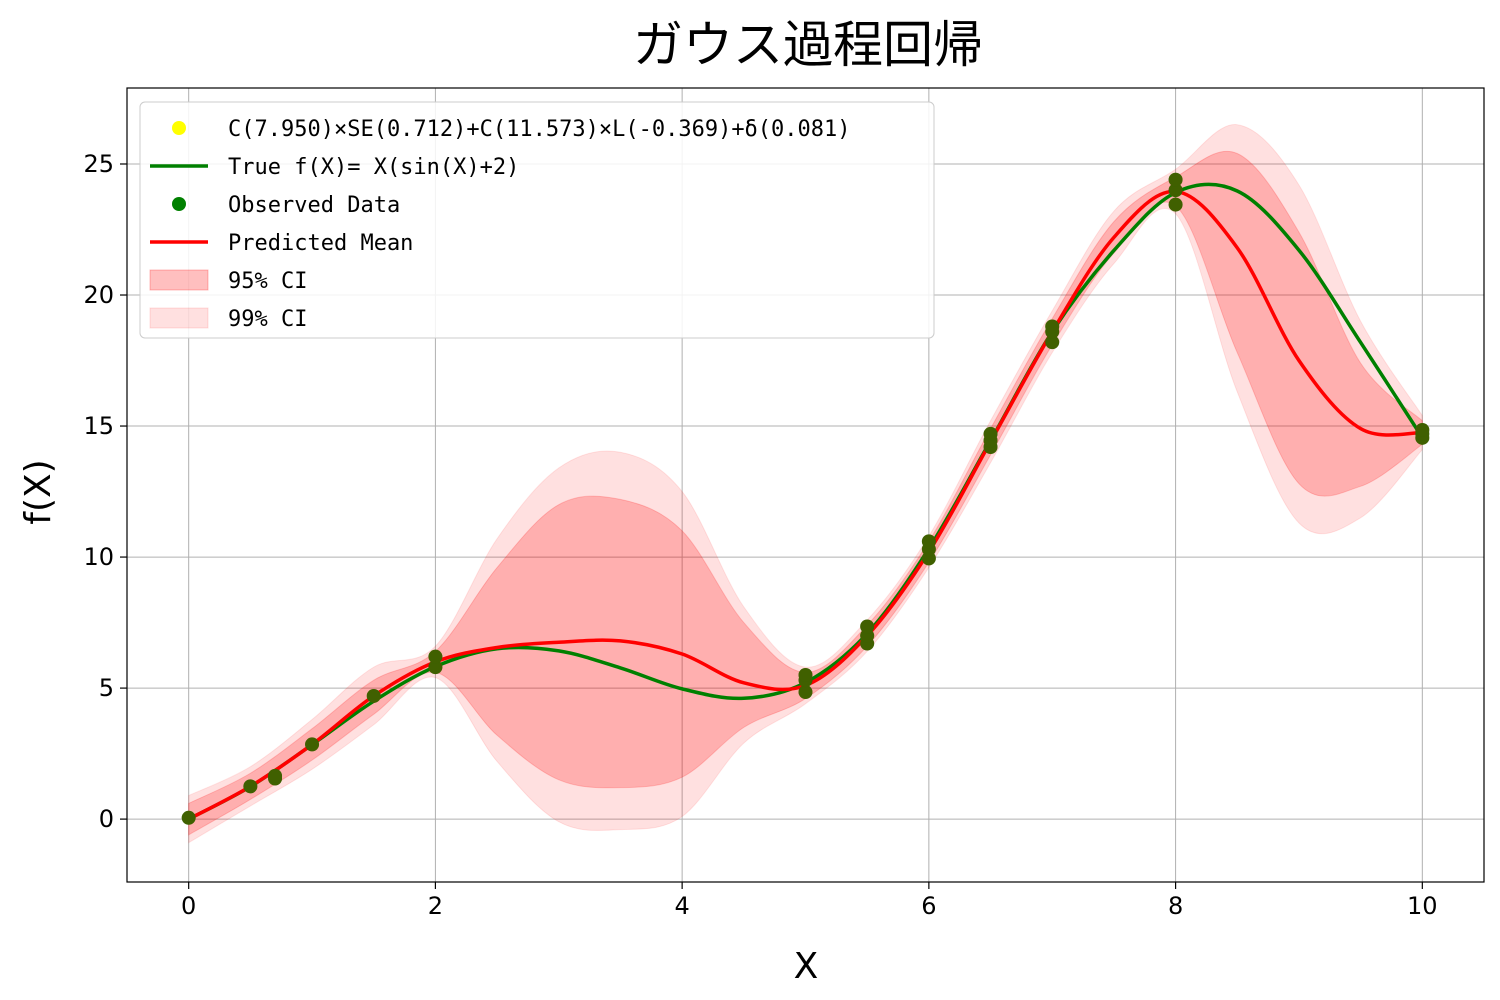 This screenshot has height=1000, width=1500. I want to click on legend-label: Observed Data, so click(314, 205).